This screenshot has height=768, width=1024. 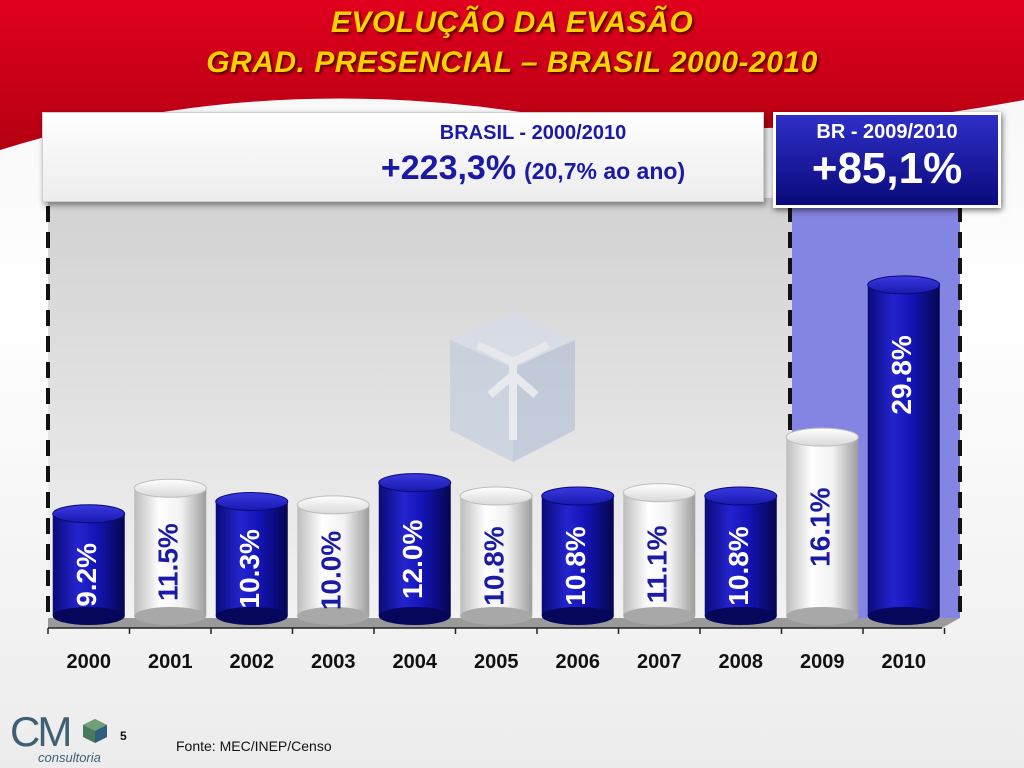 I want to click on data-label-2010: 29.8%, so click(x=901, y=374).